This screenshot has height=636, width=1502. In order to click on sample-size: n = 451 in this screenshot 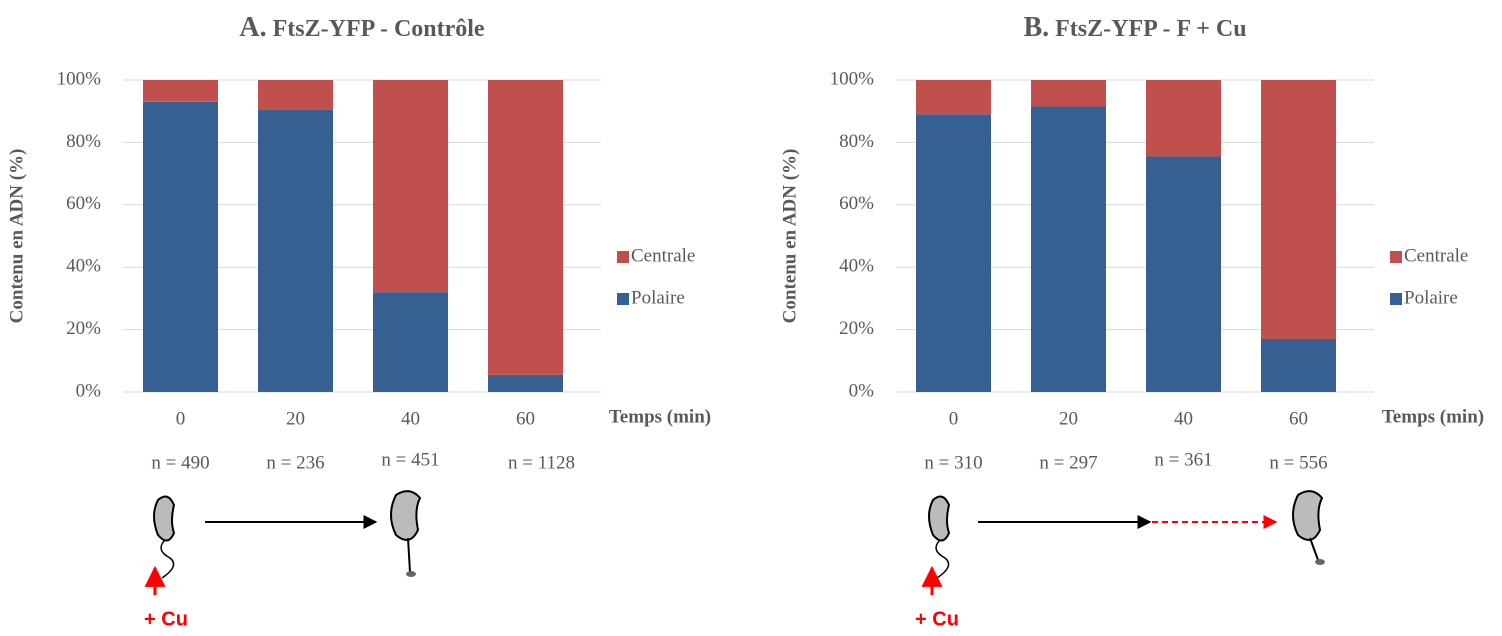, I will do `click(410, 459)`.